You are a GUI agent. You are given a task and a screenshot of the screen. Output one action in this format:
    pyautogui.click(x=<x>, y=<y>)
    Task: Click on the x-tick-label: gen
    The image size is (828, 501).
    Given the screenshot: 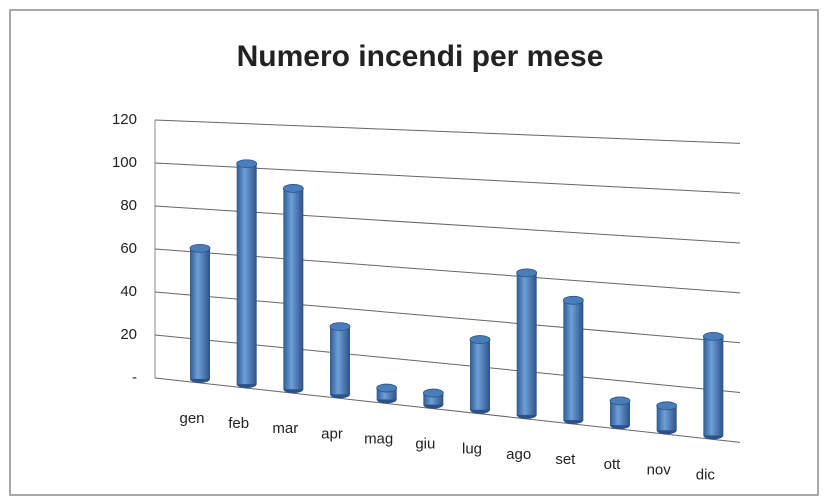 What is the action you would take?
    pyautogui.click(x=191, y=418)
    